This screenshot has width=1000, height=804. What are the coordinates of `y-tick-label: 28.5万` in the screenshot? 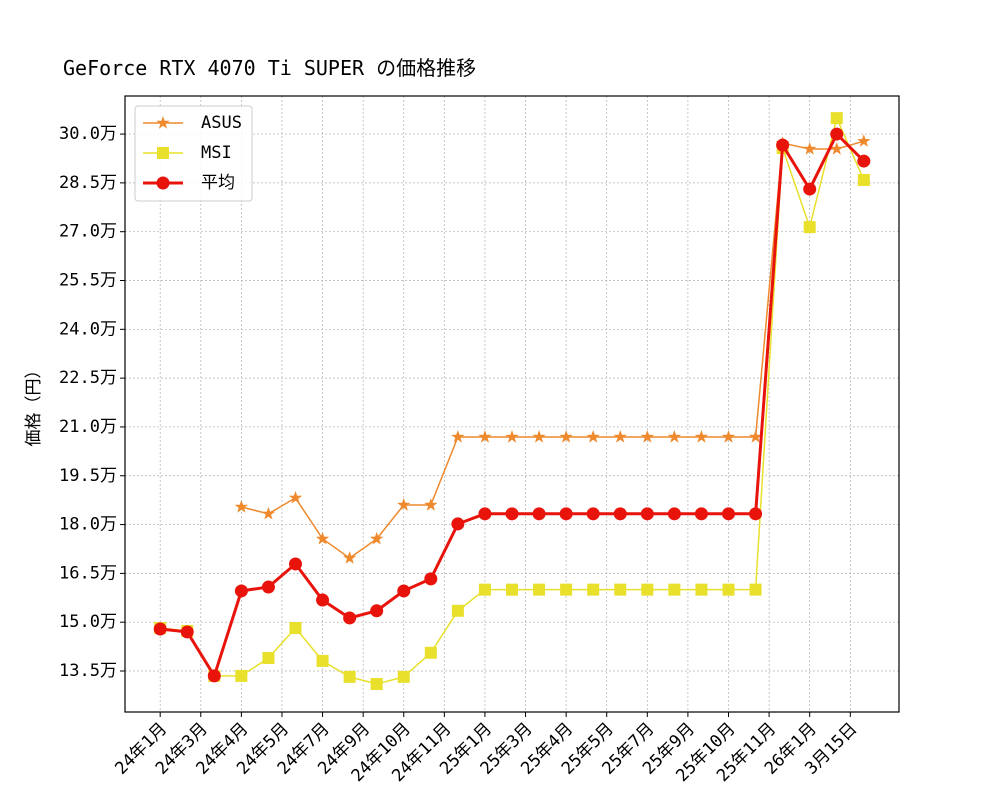 It's located at (88, 183).